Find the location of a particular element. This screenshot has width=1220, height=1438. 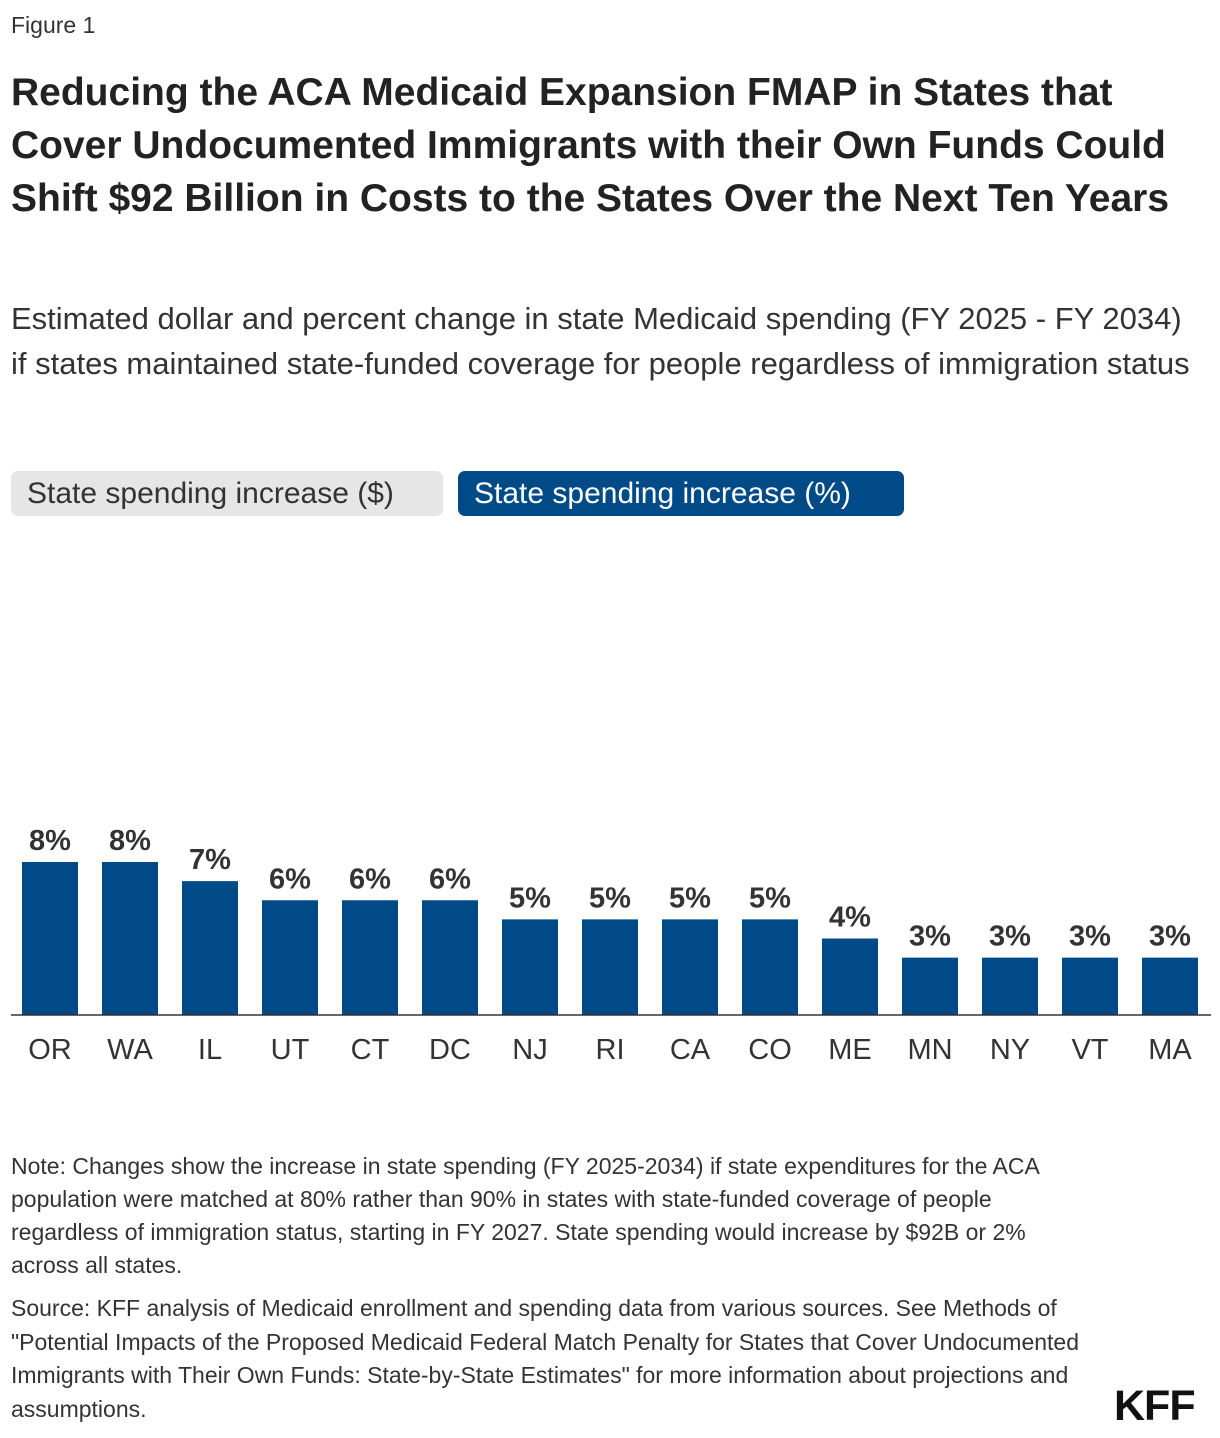

bars-group: 8% 8% 7% 6% 6% 6% 5% 5% 5% 5% 4% 3% 3% 3% 3% is located at coordinates (610, 920).